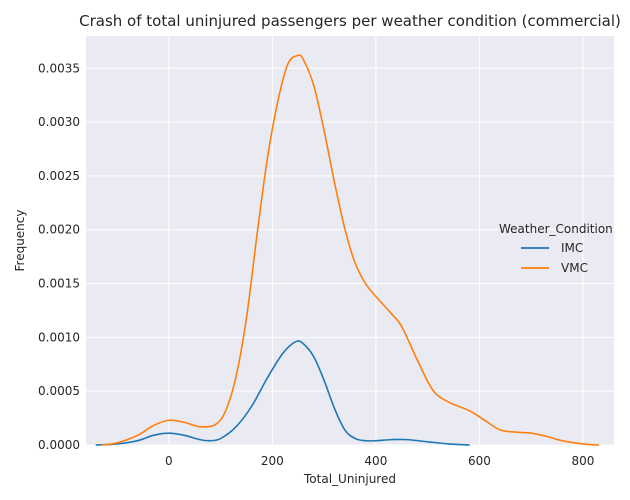 The width and height of the screenshot is (630, 500). What do you see at coordinates (59, 284) in the screenshot?
I see `y-tick-label: 0.0015` at bounding box center [59, 284].